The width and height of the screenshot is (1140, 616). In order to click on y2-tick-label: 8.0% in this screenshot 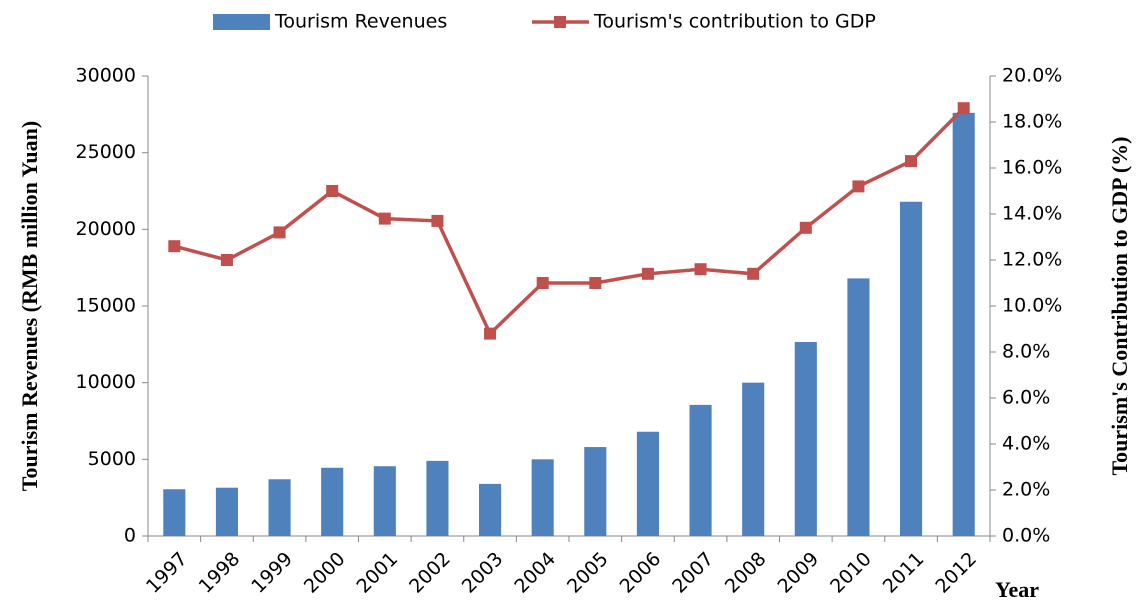, I will do `click(1026, 352)`.